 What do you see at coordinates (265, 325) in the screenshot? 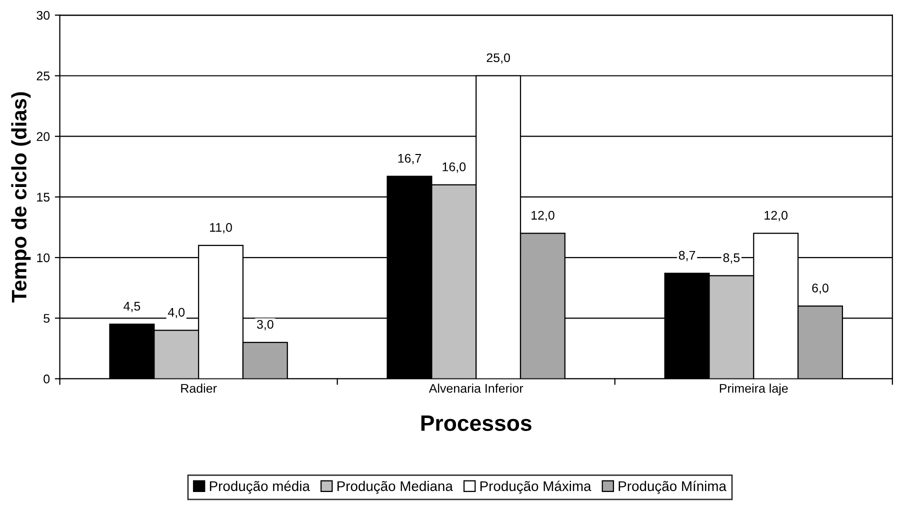
I see `data-label: 3,0` at bounding box center [265, 325].